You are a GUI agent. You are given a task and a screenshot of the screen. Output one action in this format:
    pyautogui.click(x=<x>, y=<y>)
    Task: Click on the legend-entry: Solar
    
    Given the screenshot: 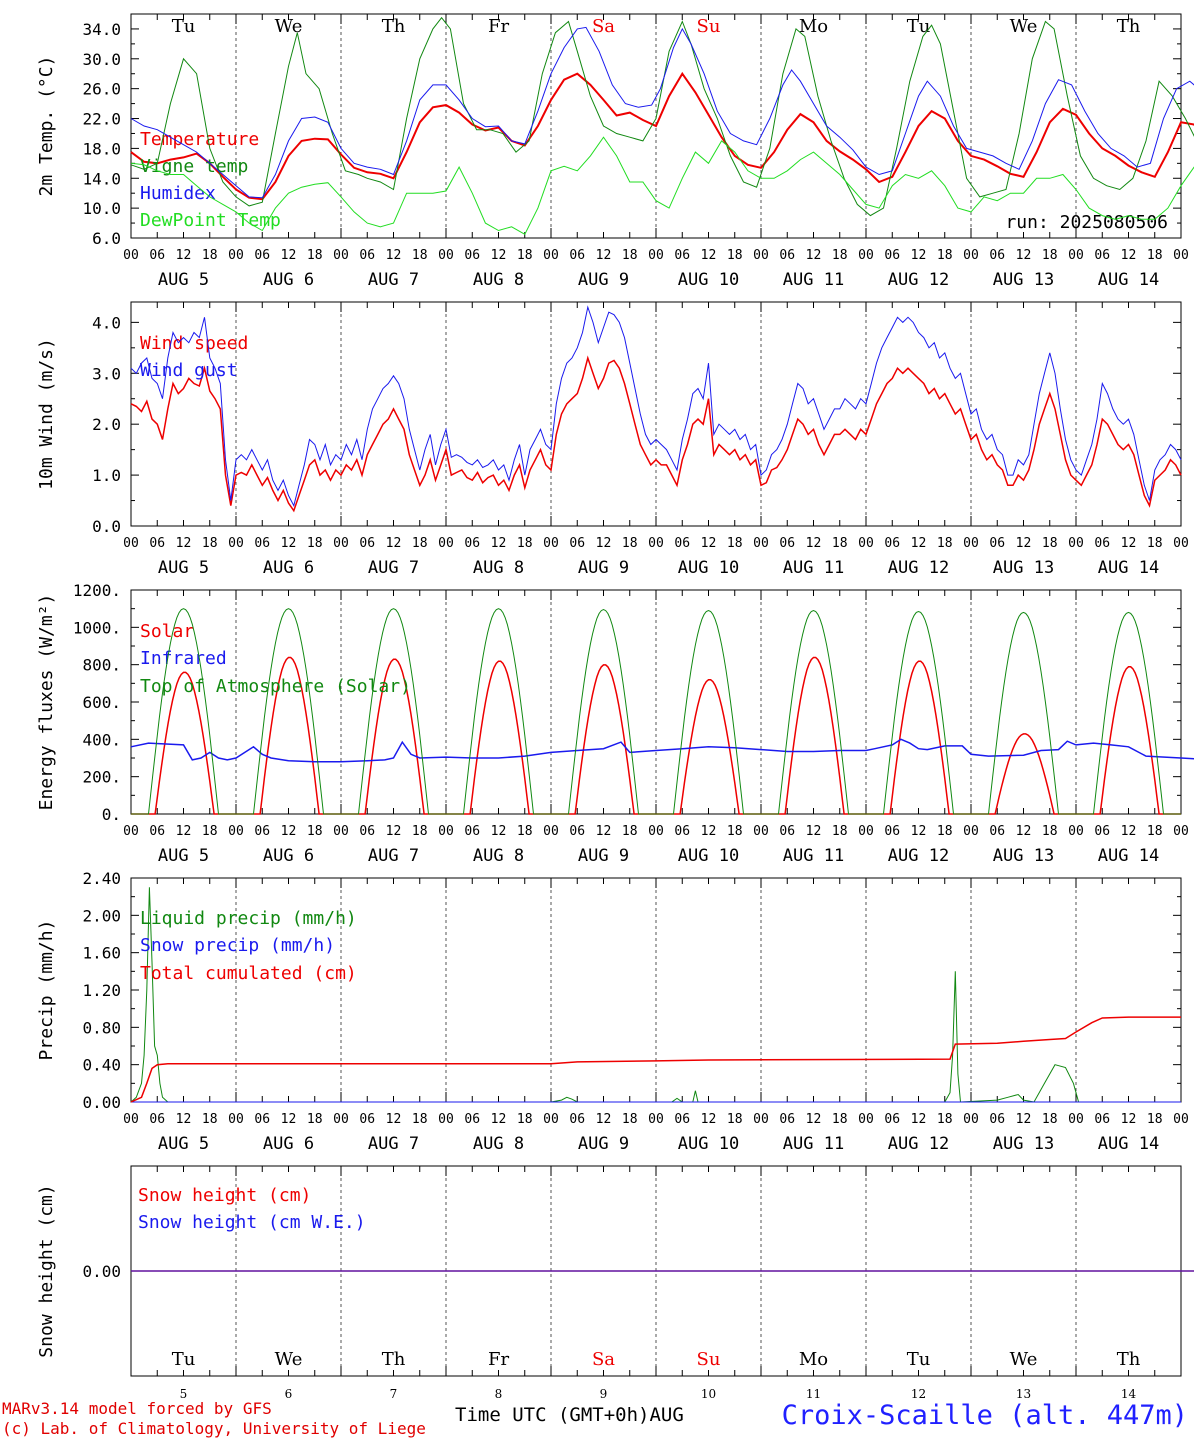 What is the action you would take?
    pyautogui.click(x=167, y=631)
    